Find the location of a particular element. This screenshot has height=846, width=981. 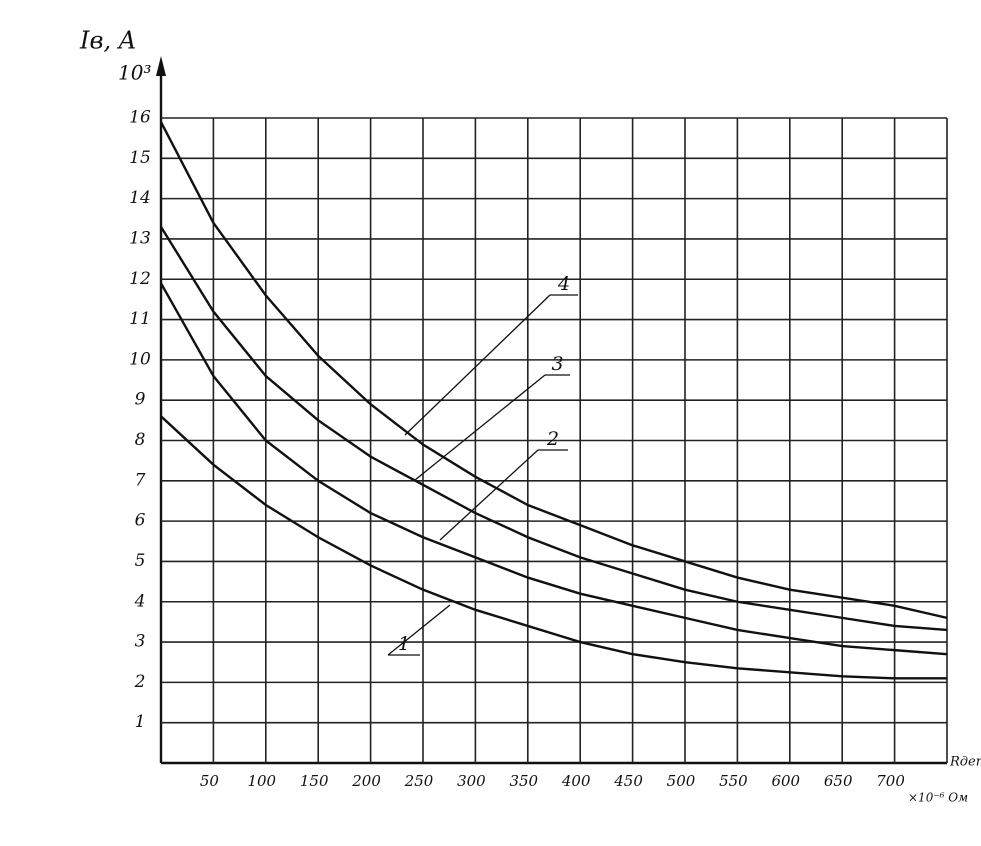

y-tick-label: 6 is located at coordinates (140, 521).